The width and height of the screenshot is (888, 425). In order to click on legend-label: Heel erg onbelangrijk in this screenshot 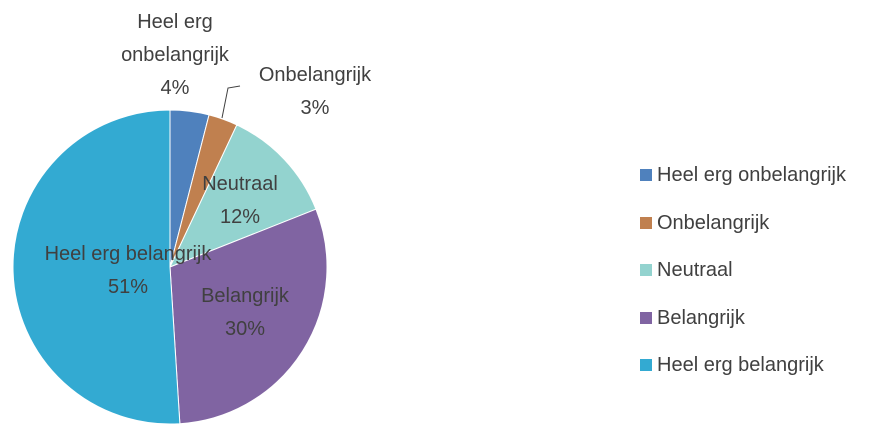, I will do `click(752, 175)`.